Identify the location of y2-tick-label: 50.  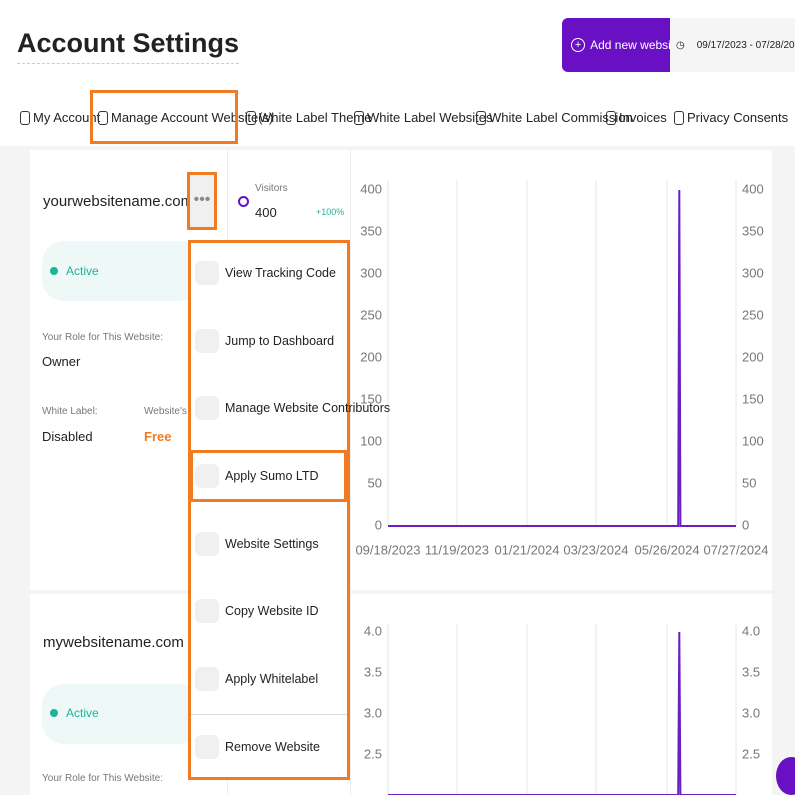
(749, 482).